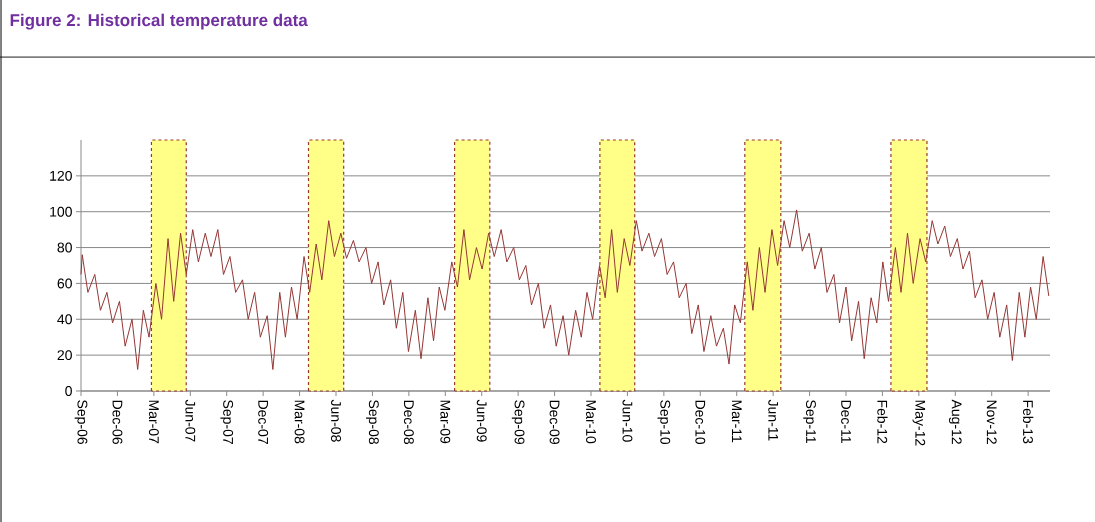 This screenshot has height=522, width=1095. Describe the element at coordinates (700, 422) in the screenshot. I see `x-tick-label: Dec-10` at that location.